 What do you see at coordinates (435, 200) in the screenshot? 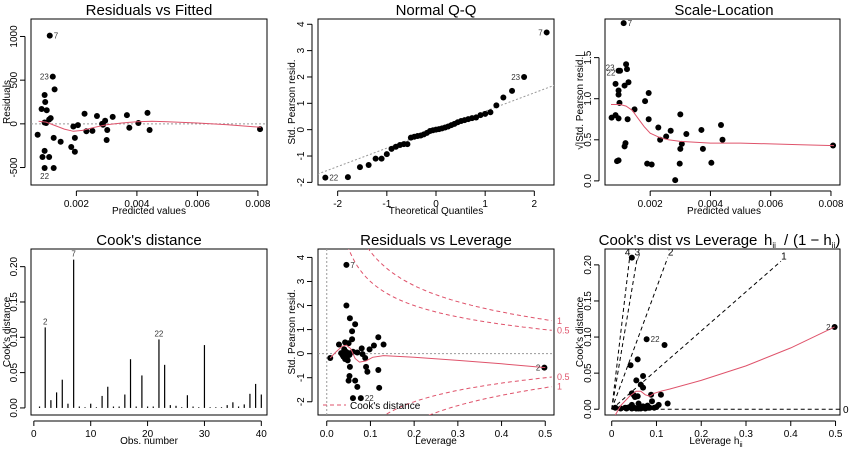
I see `x-axis: -2 -1 0 1 2` at bounding box center [435, 200].